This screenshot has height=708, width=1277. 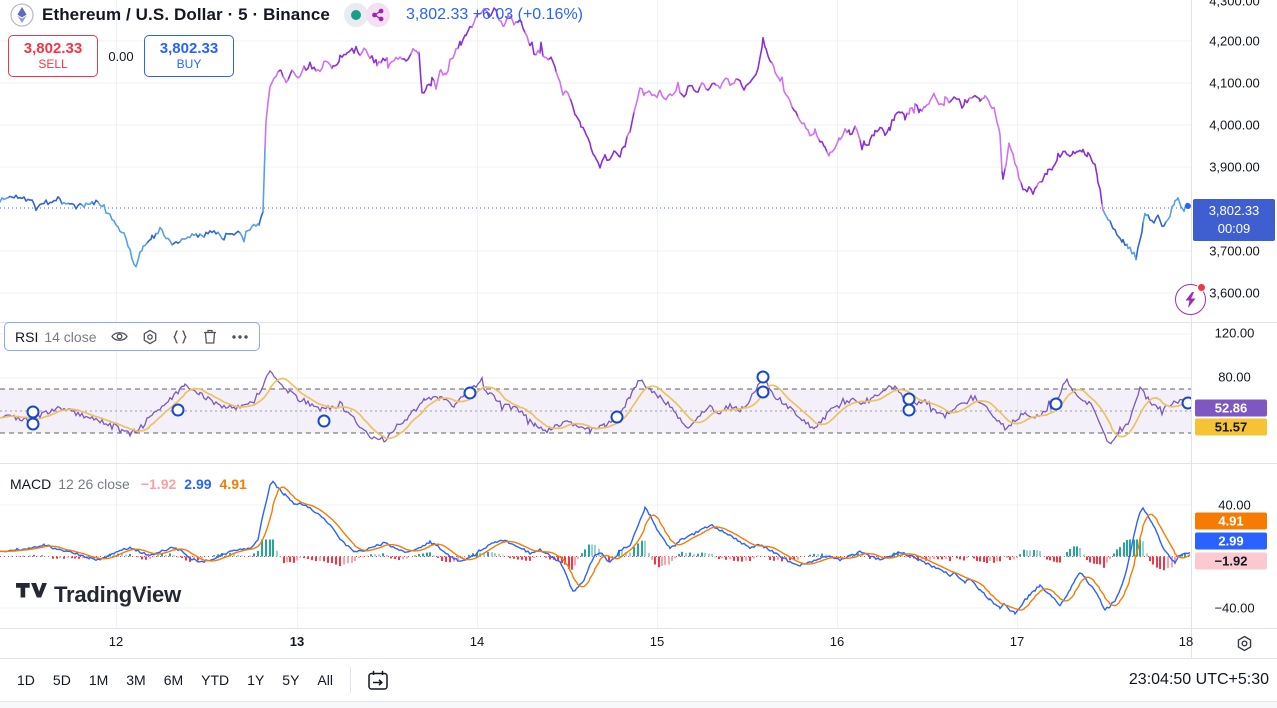 I want to click on price-axis-label: 4,000.00, so click(x=1234, y=125).